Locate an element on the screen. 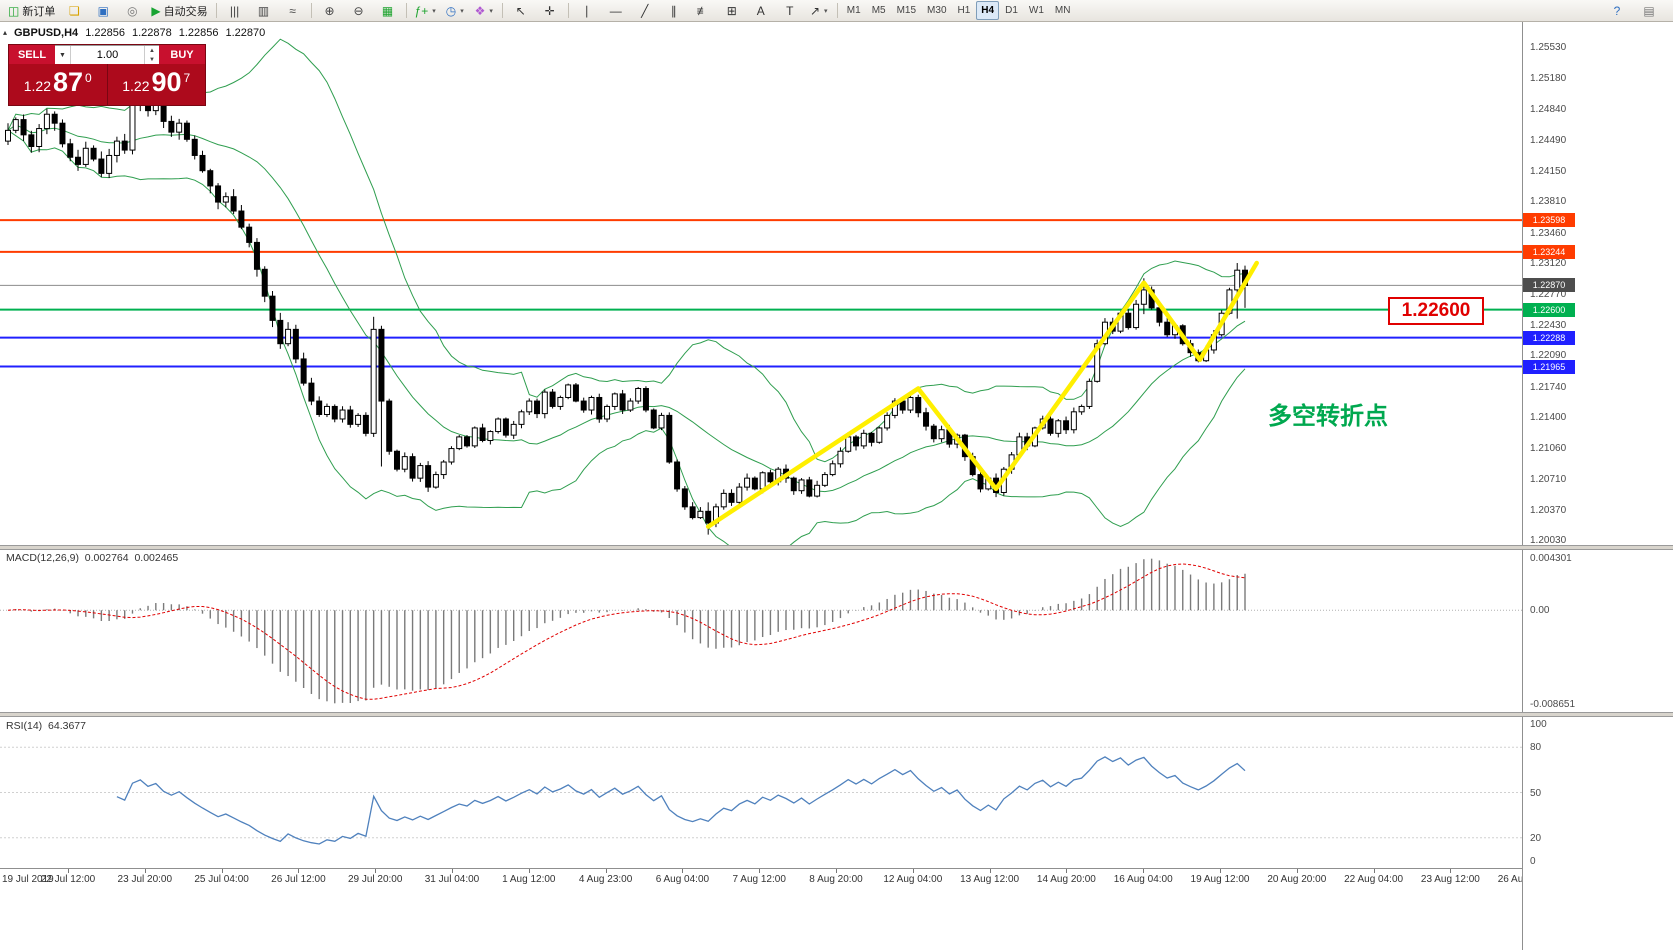  low-value: 1.22856 is located at coordinates (198, 33).